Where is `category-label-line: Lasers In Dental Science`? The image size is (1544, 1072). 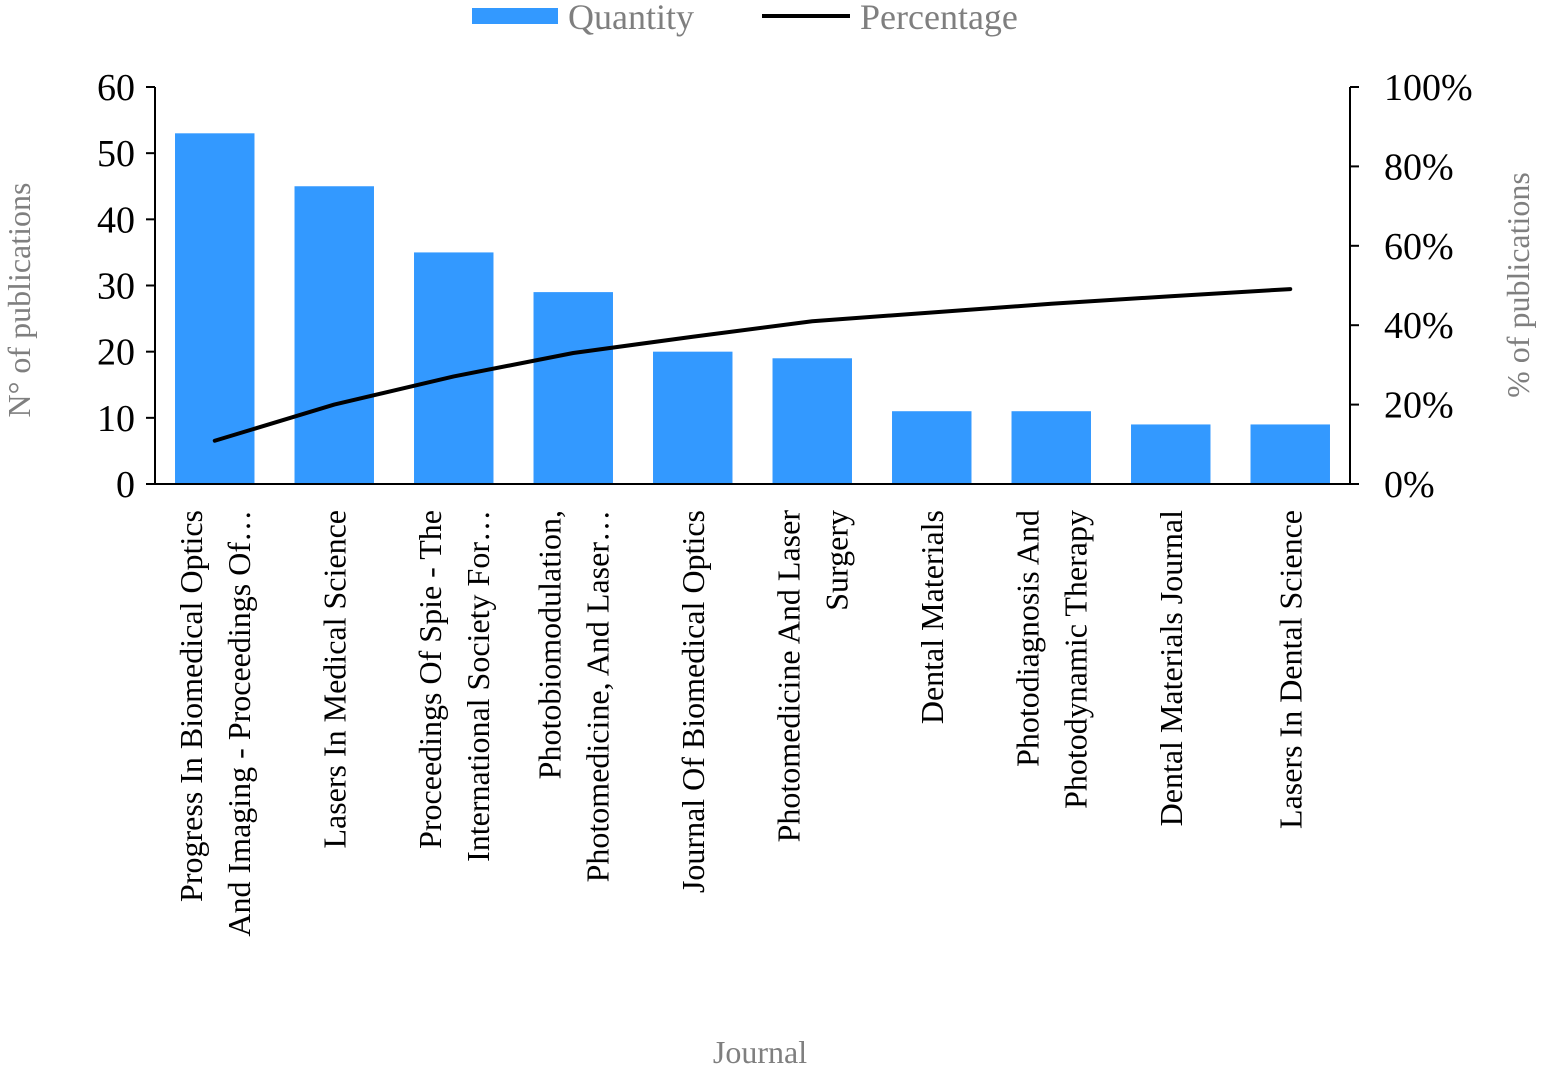 category-label-line: Lasers In Dental Science is located at coordinates (1290, 669).